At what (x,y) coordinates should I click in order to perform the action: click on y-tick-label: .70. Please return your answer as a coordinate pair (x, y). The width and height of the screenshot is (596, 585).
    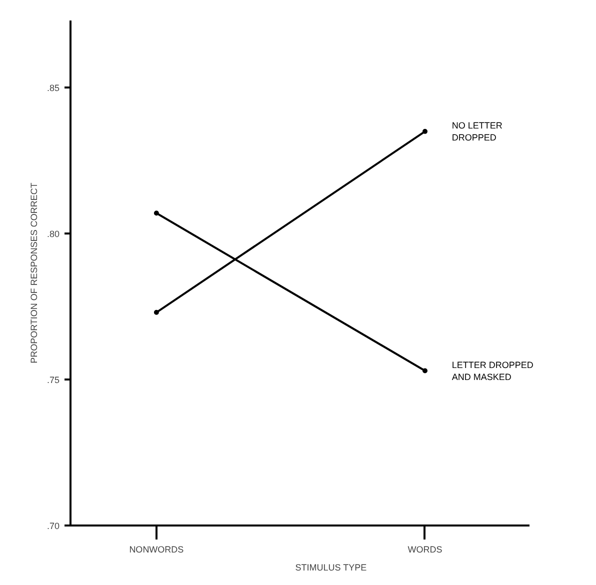
    Looking at the image, I should click on (53, 526).